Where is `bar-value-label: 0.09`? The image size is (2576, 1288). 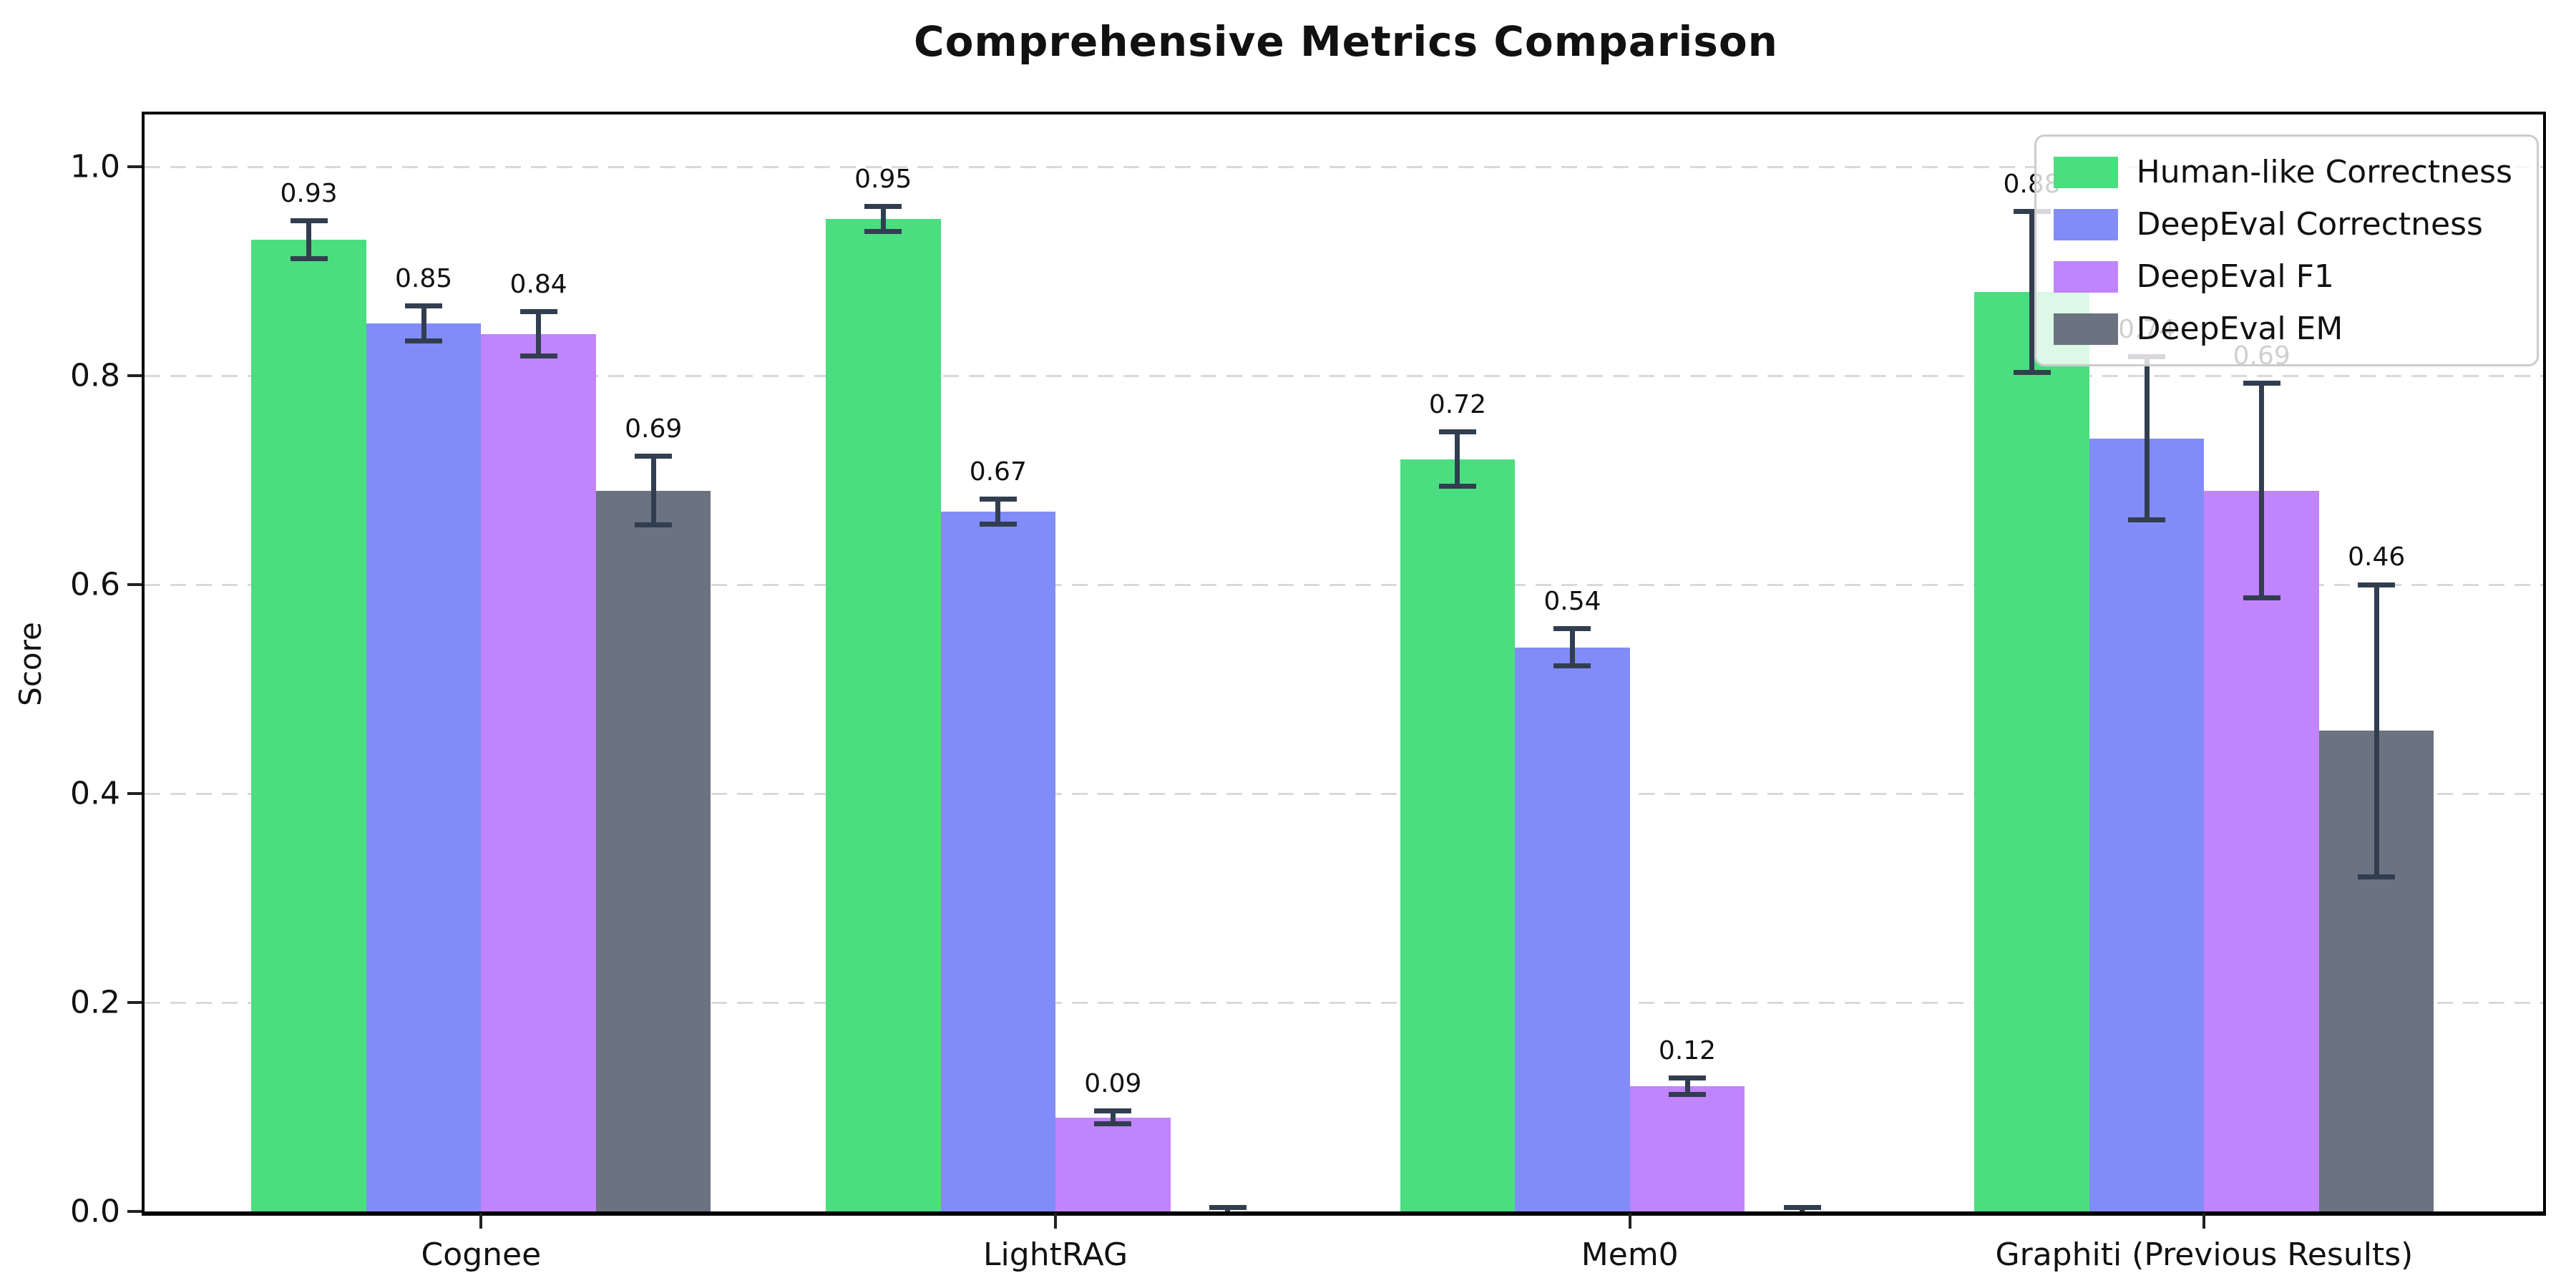
bar-value-label: 0.09 is located at coordinates (1113, 1084).